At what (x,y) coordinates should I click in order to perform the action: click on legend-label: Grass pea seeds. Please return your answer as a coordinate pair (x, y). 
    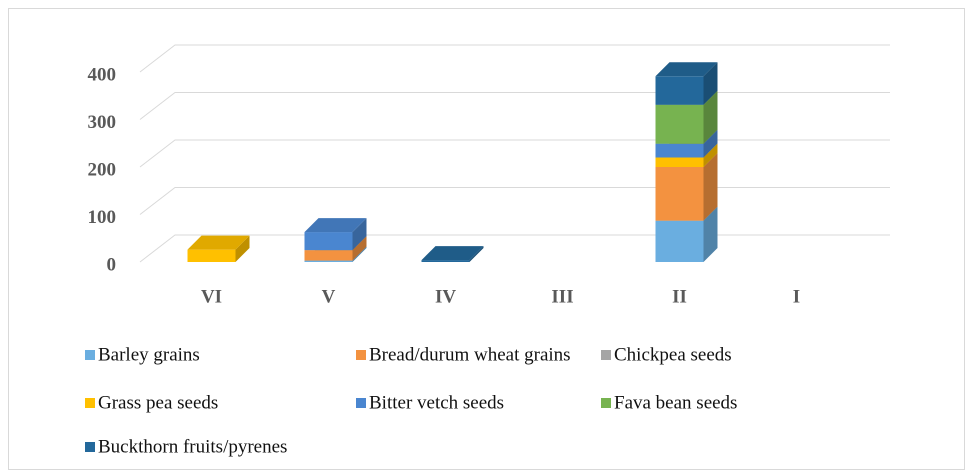
    Looking at the image, I should click on (158, 402).